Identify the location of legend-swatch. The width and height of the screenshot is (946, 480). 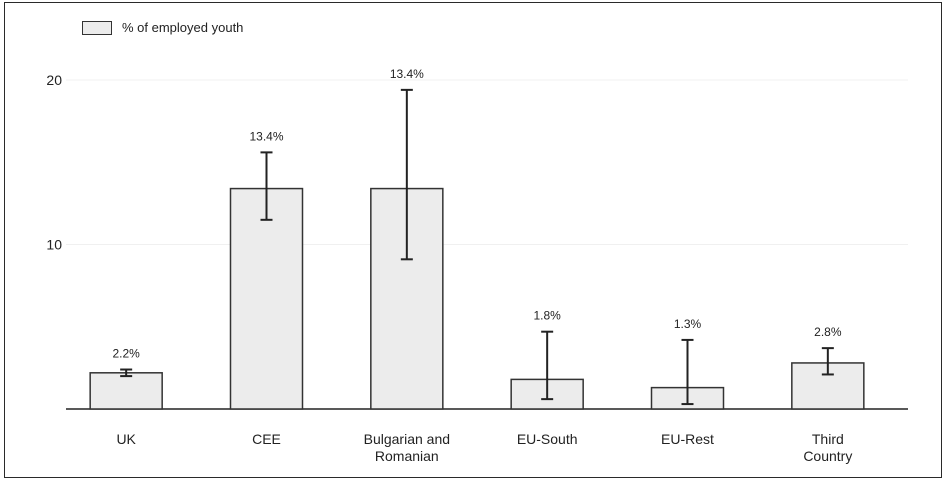
(97, 27).